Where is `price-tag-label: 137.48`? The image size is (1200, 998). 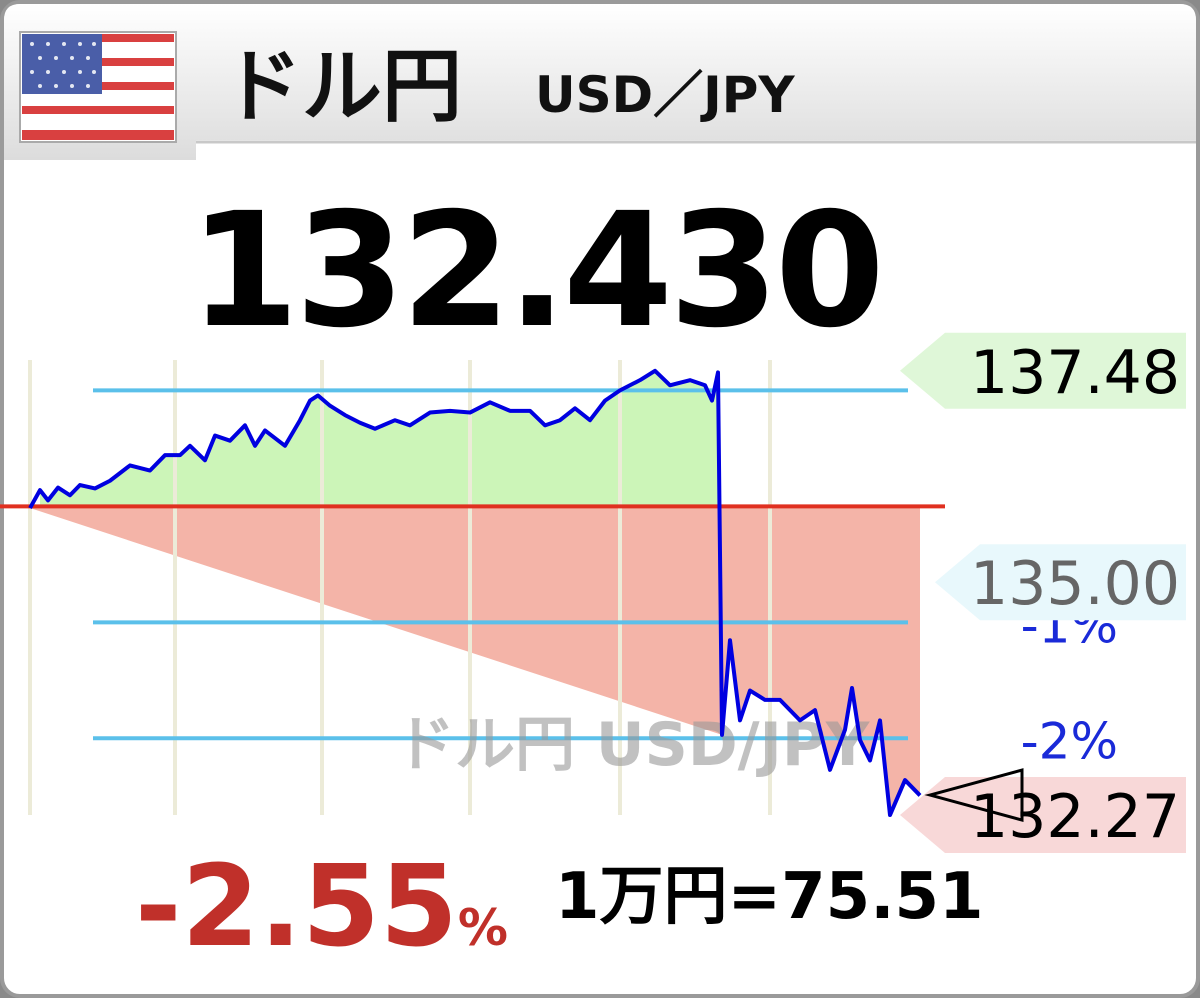
price-tag-label: 137.48 is located at coordinates (1075, 373).